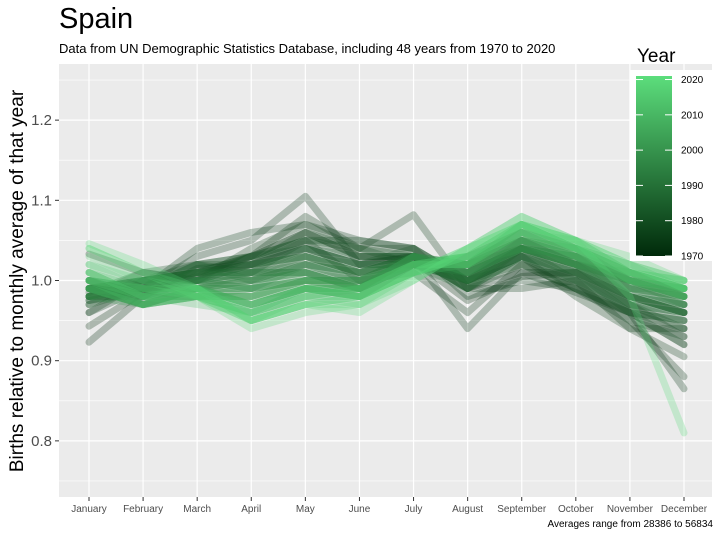 The height and width of the screenshot is (540, 720). I want to click on series-line-1997, so click(386, 272).